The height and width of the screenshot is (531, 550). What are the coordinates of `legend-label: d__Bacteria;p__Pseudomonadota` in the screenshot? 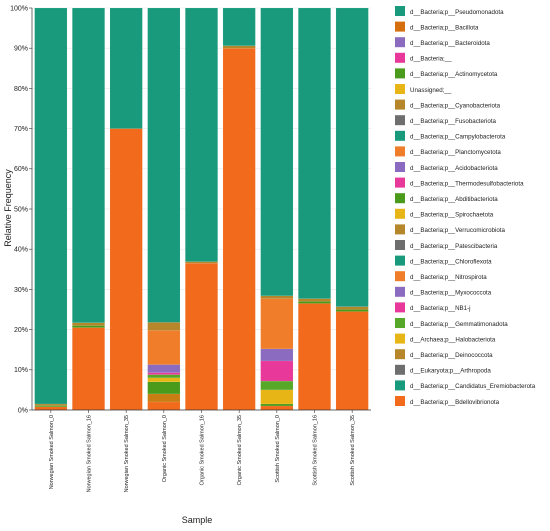 It's located at (457, 12).